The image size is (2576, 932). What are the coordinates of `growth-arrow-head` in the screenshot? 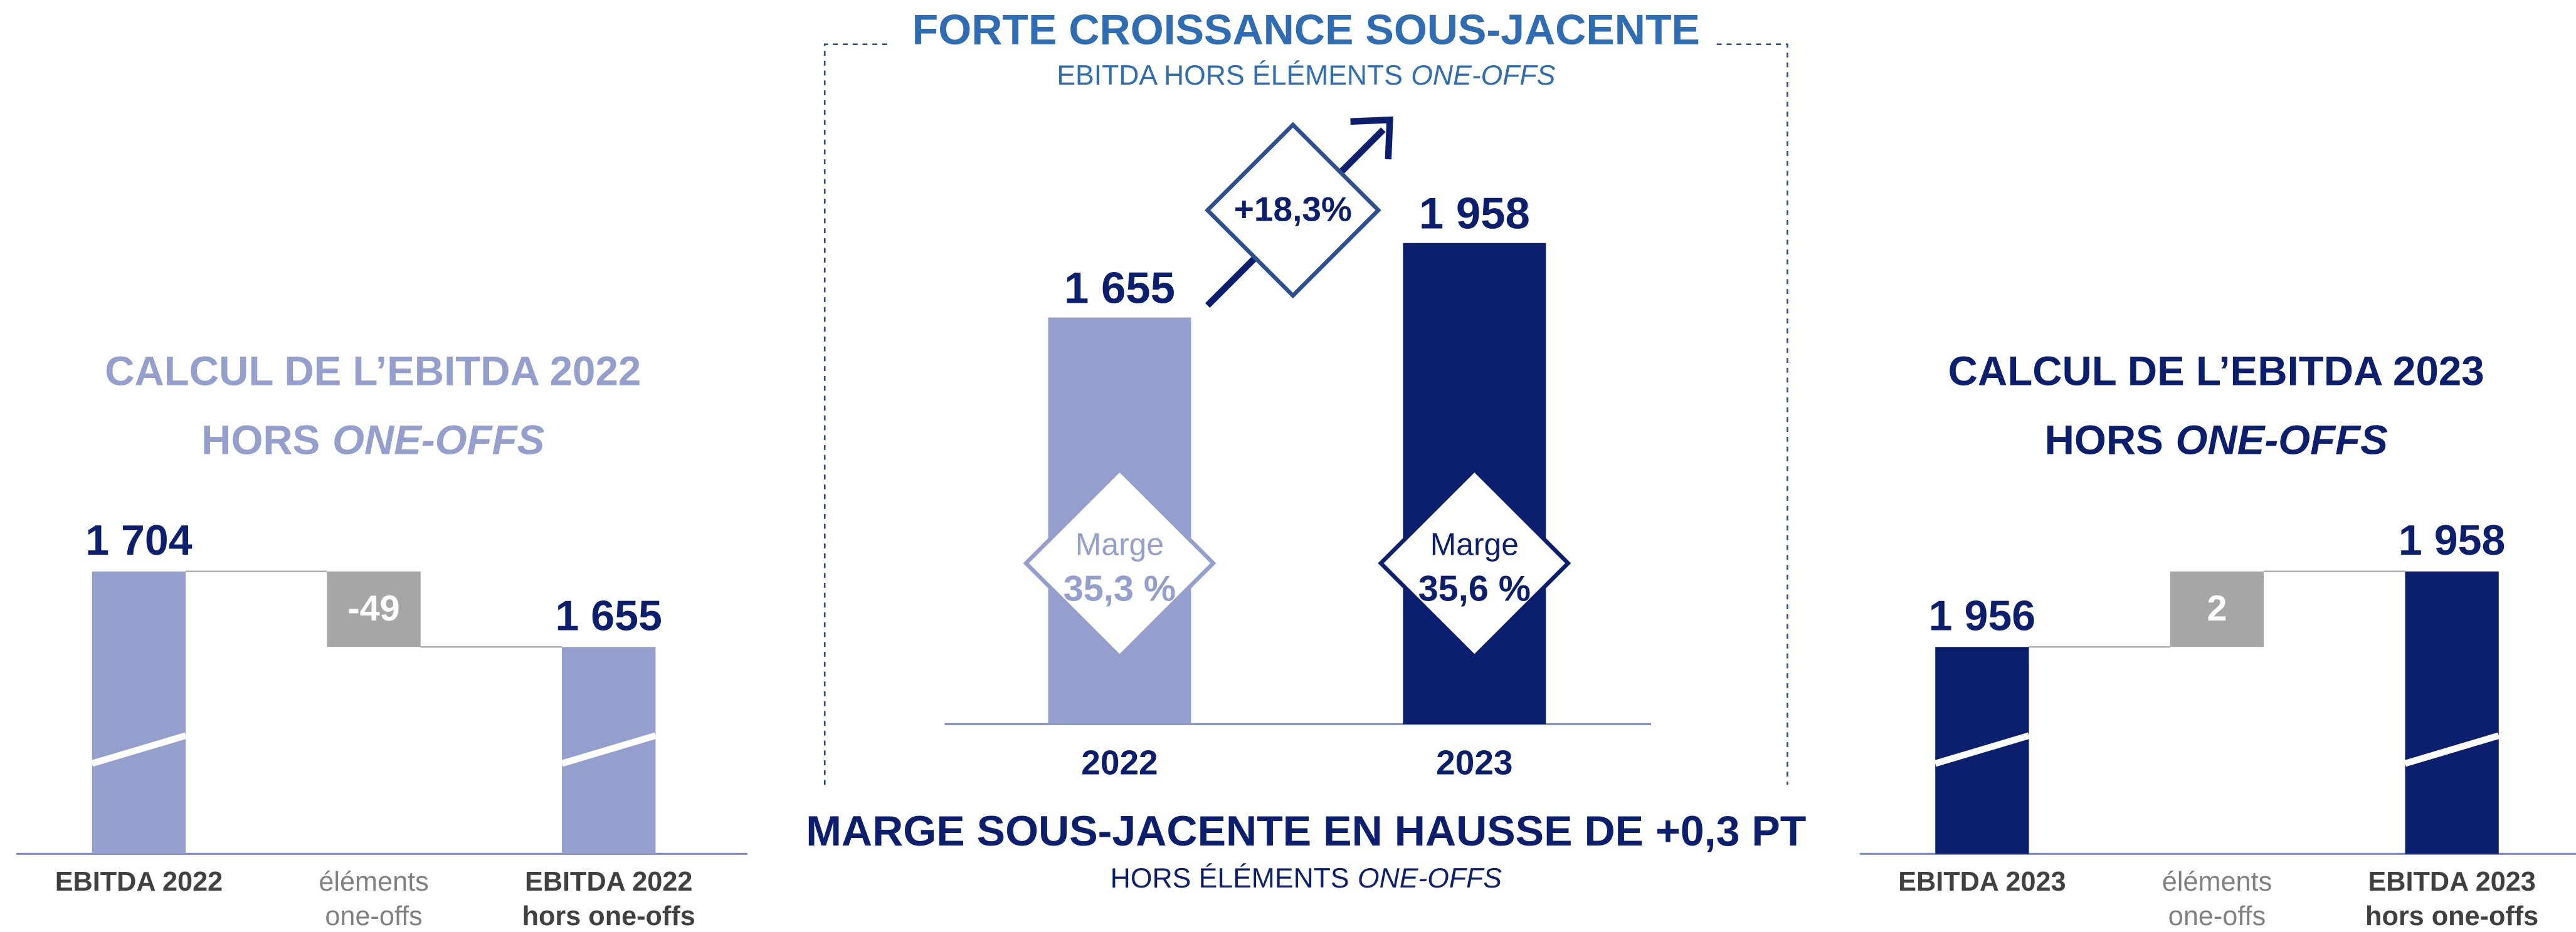 It's located at (1371, 138).